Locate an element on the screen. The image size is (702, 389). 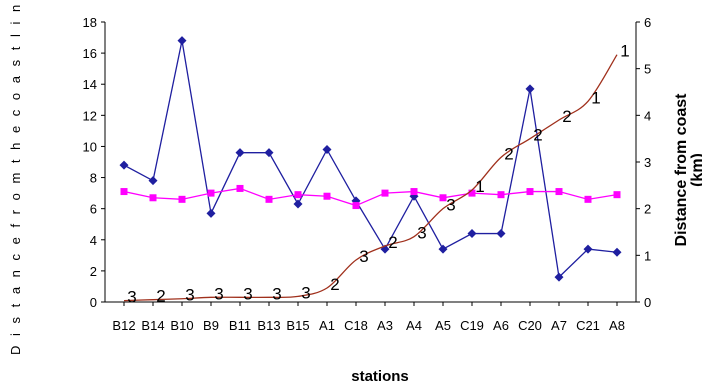
x-axis-title: stations is located at coordinates (380, 376).